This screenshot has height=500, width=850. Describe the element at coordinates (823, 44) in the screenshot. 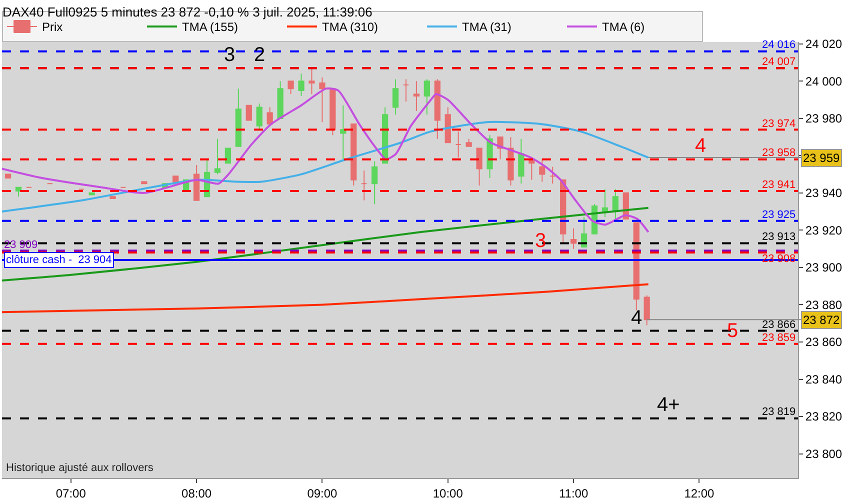

I see `y-tick-label: 24 020` at that location.